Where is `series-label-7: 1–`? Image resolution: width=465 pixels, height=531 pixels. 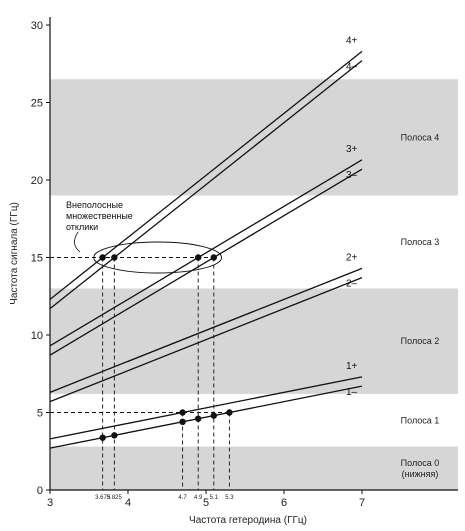 series-label-7: 1– is located at coordinates (352, 392).